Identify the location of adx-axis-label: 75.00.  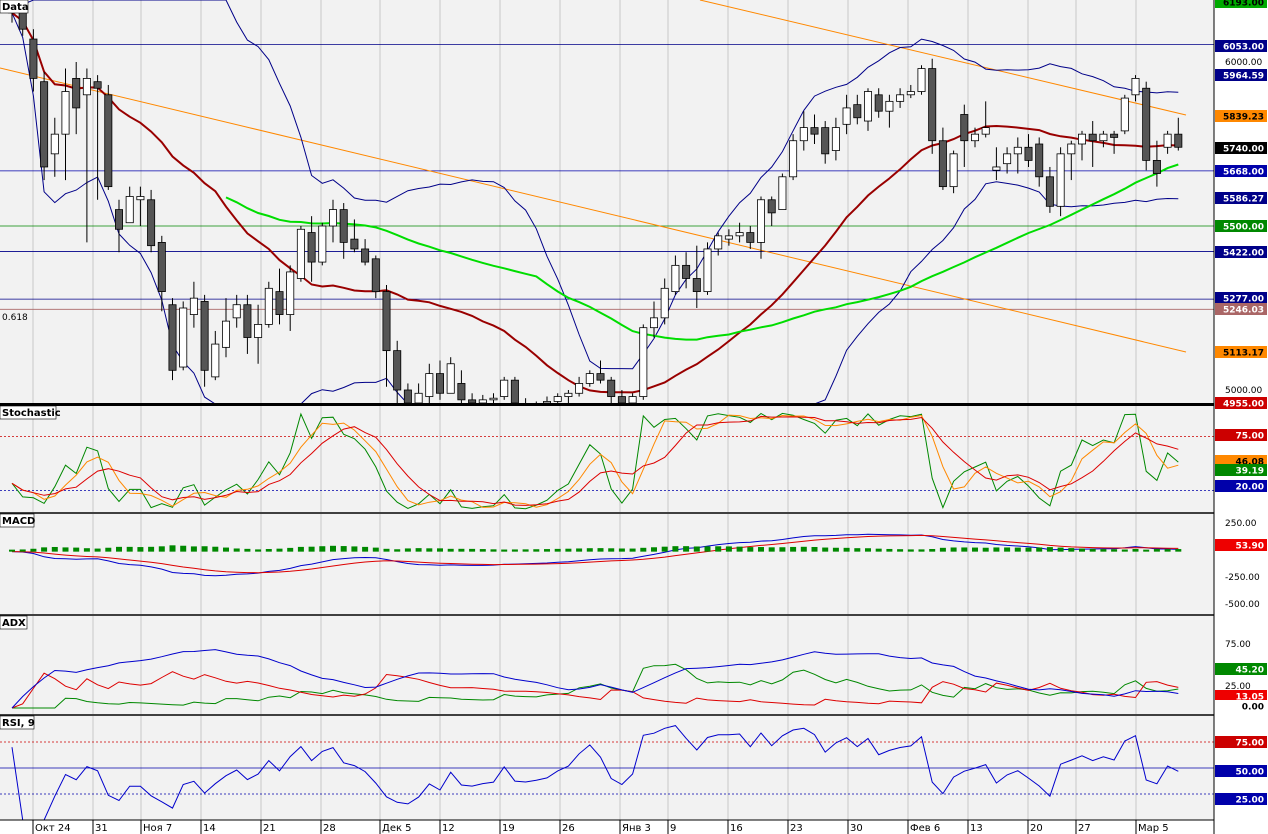
(1238, 645).